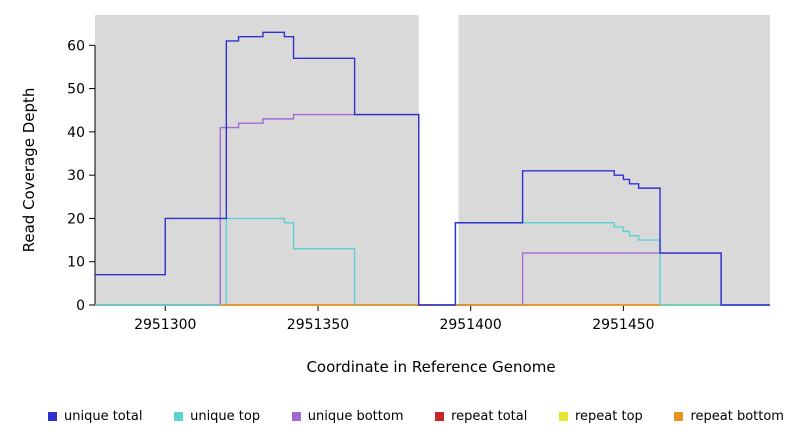 The height and width of the screenshot is (432, 792). What do you see at coordinates (76, 263) in the screenshot?
I see `y-tick-label: 10` at bounding box center [76, 263].